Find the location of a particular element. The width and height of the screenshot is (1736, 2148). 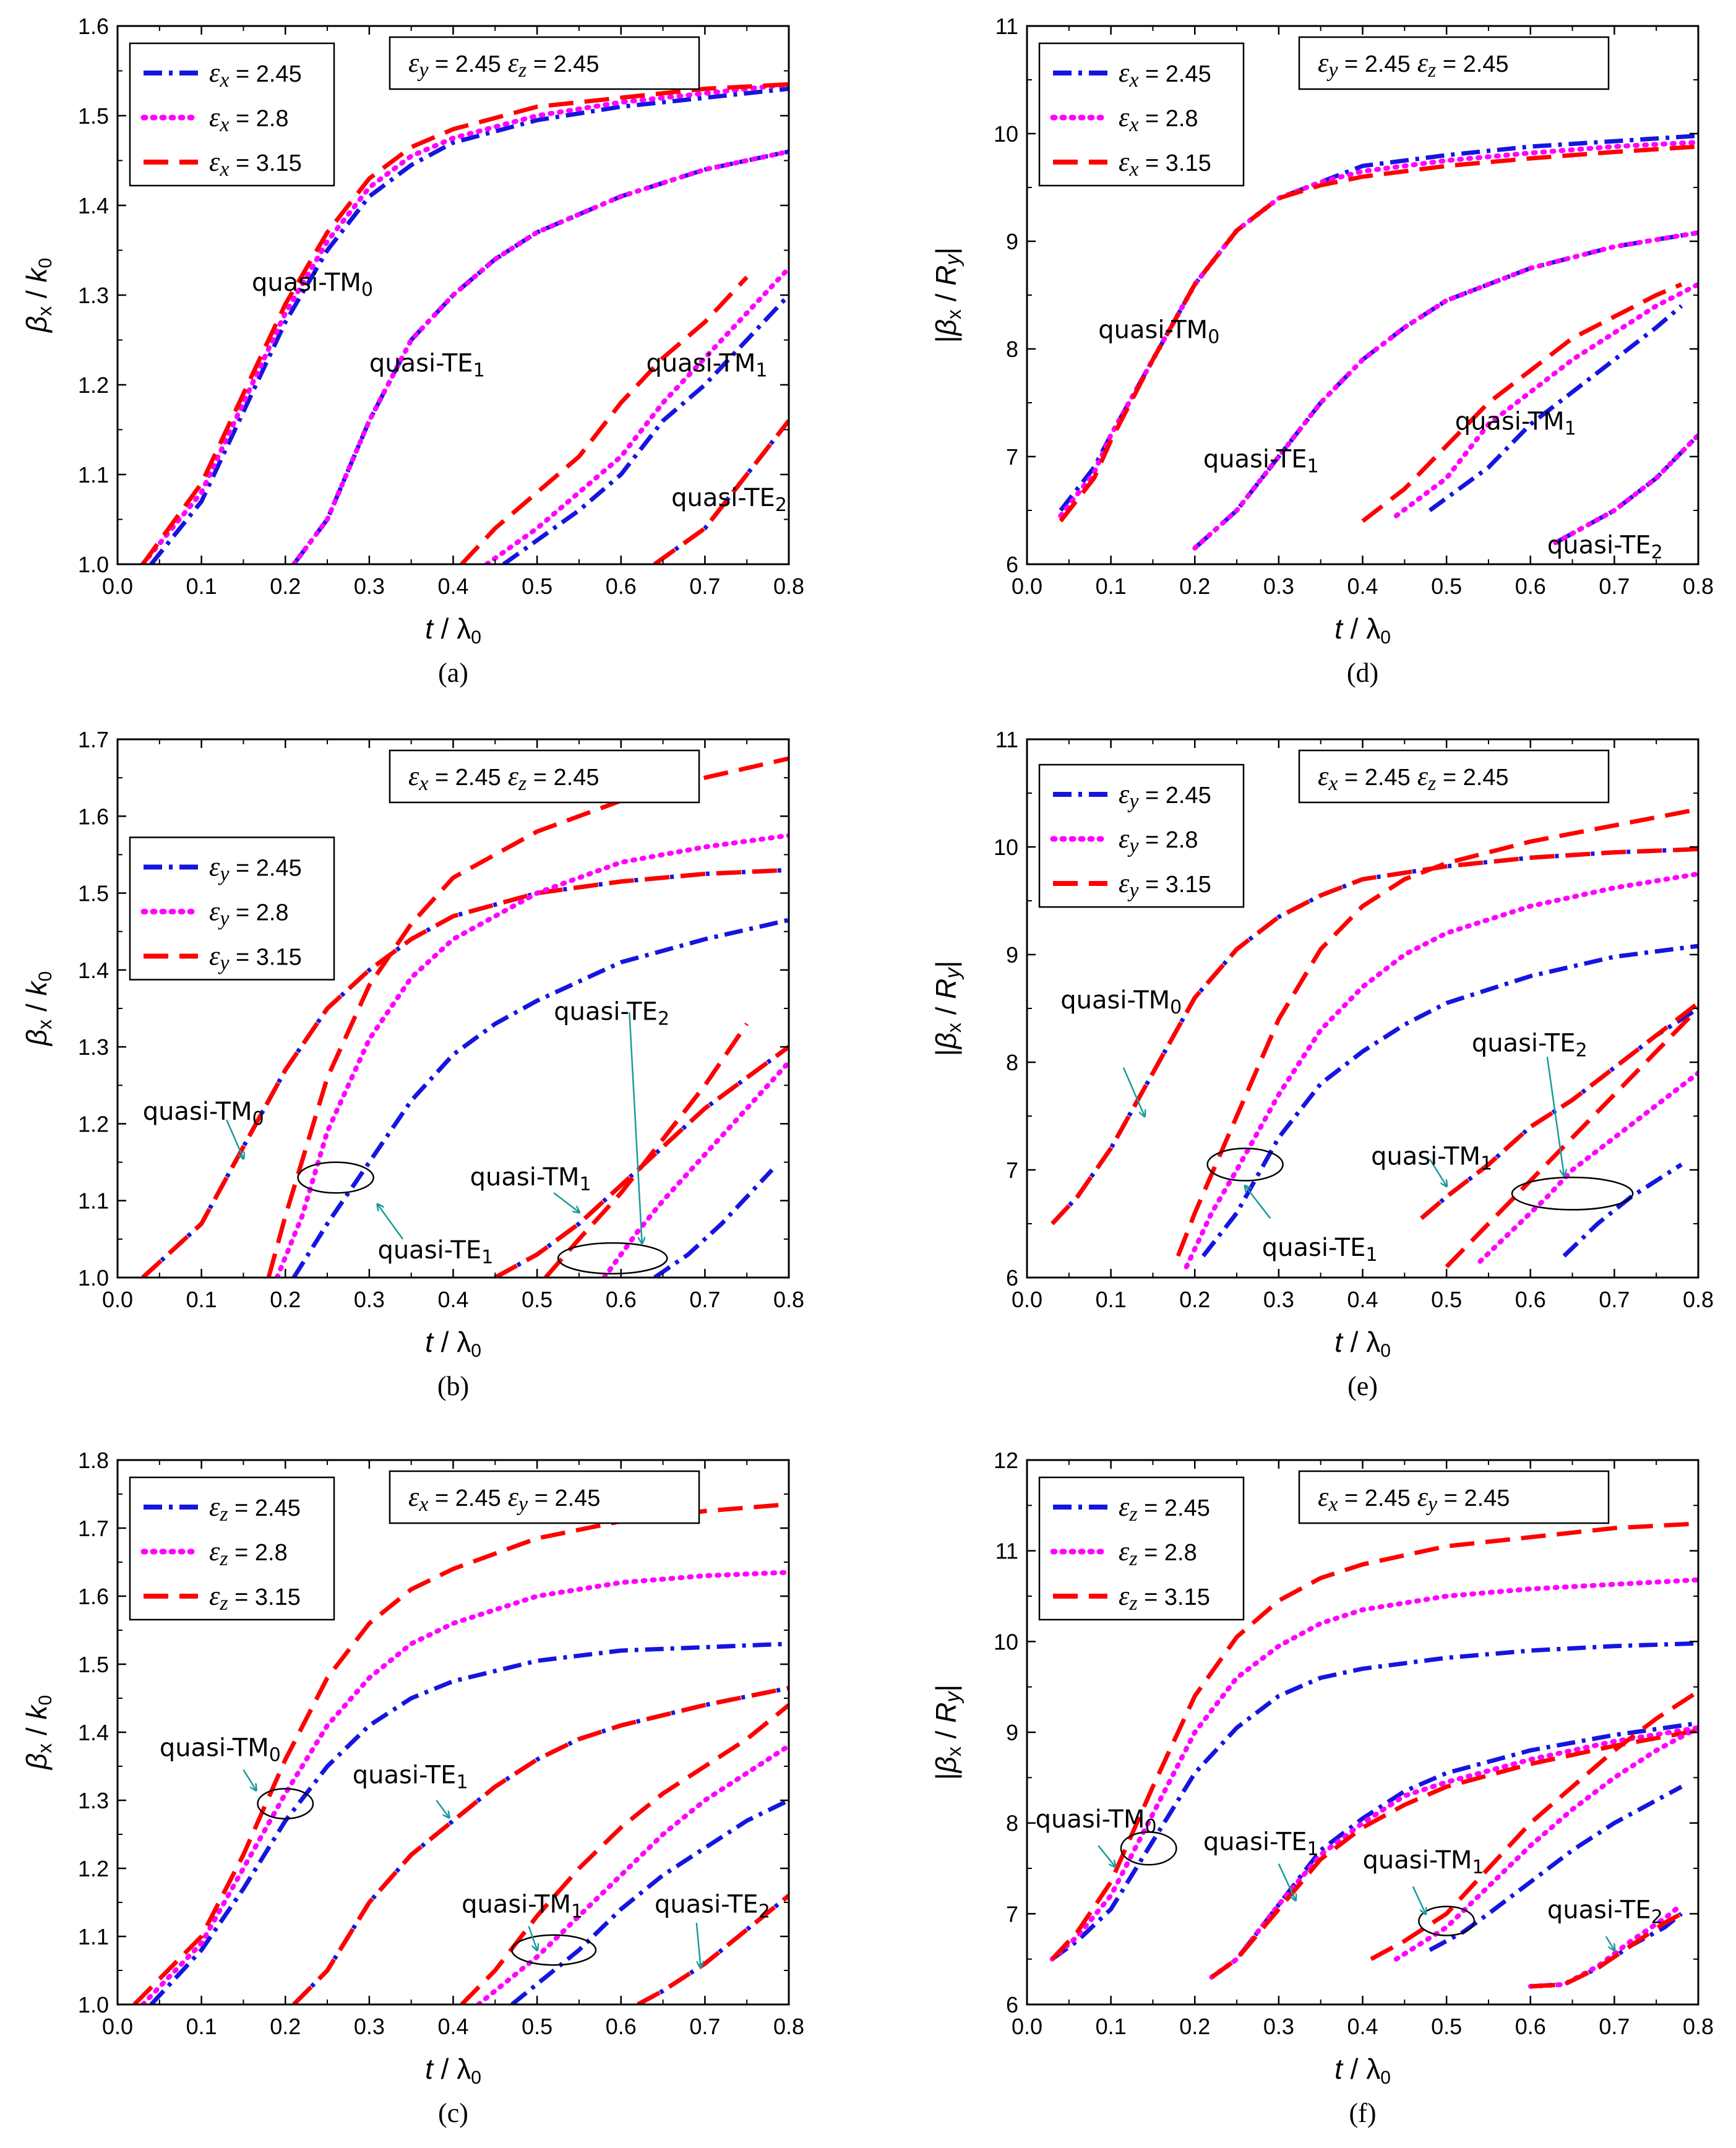

legend-entry: εx = 2.45 is located at coordinates (1165, 75).